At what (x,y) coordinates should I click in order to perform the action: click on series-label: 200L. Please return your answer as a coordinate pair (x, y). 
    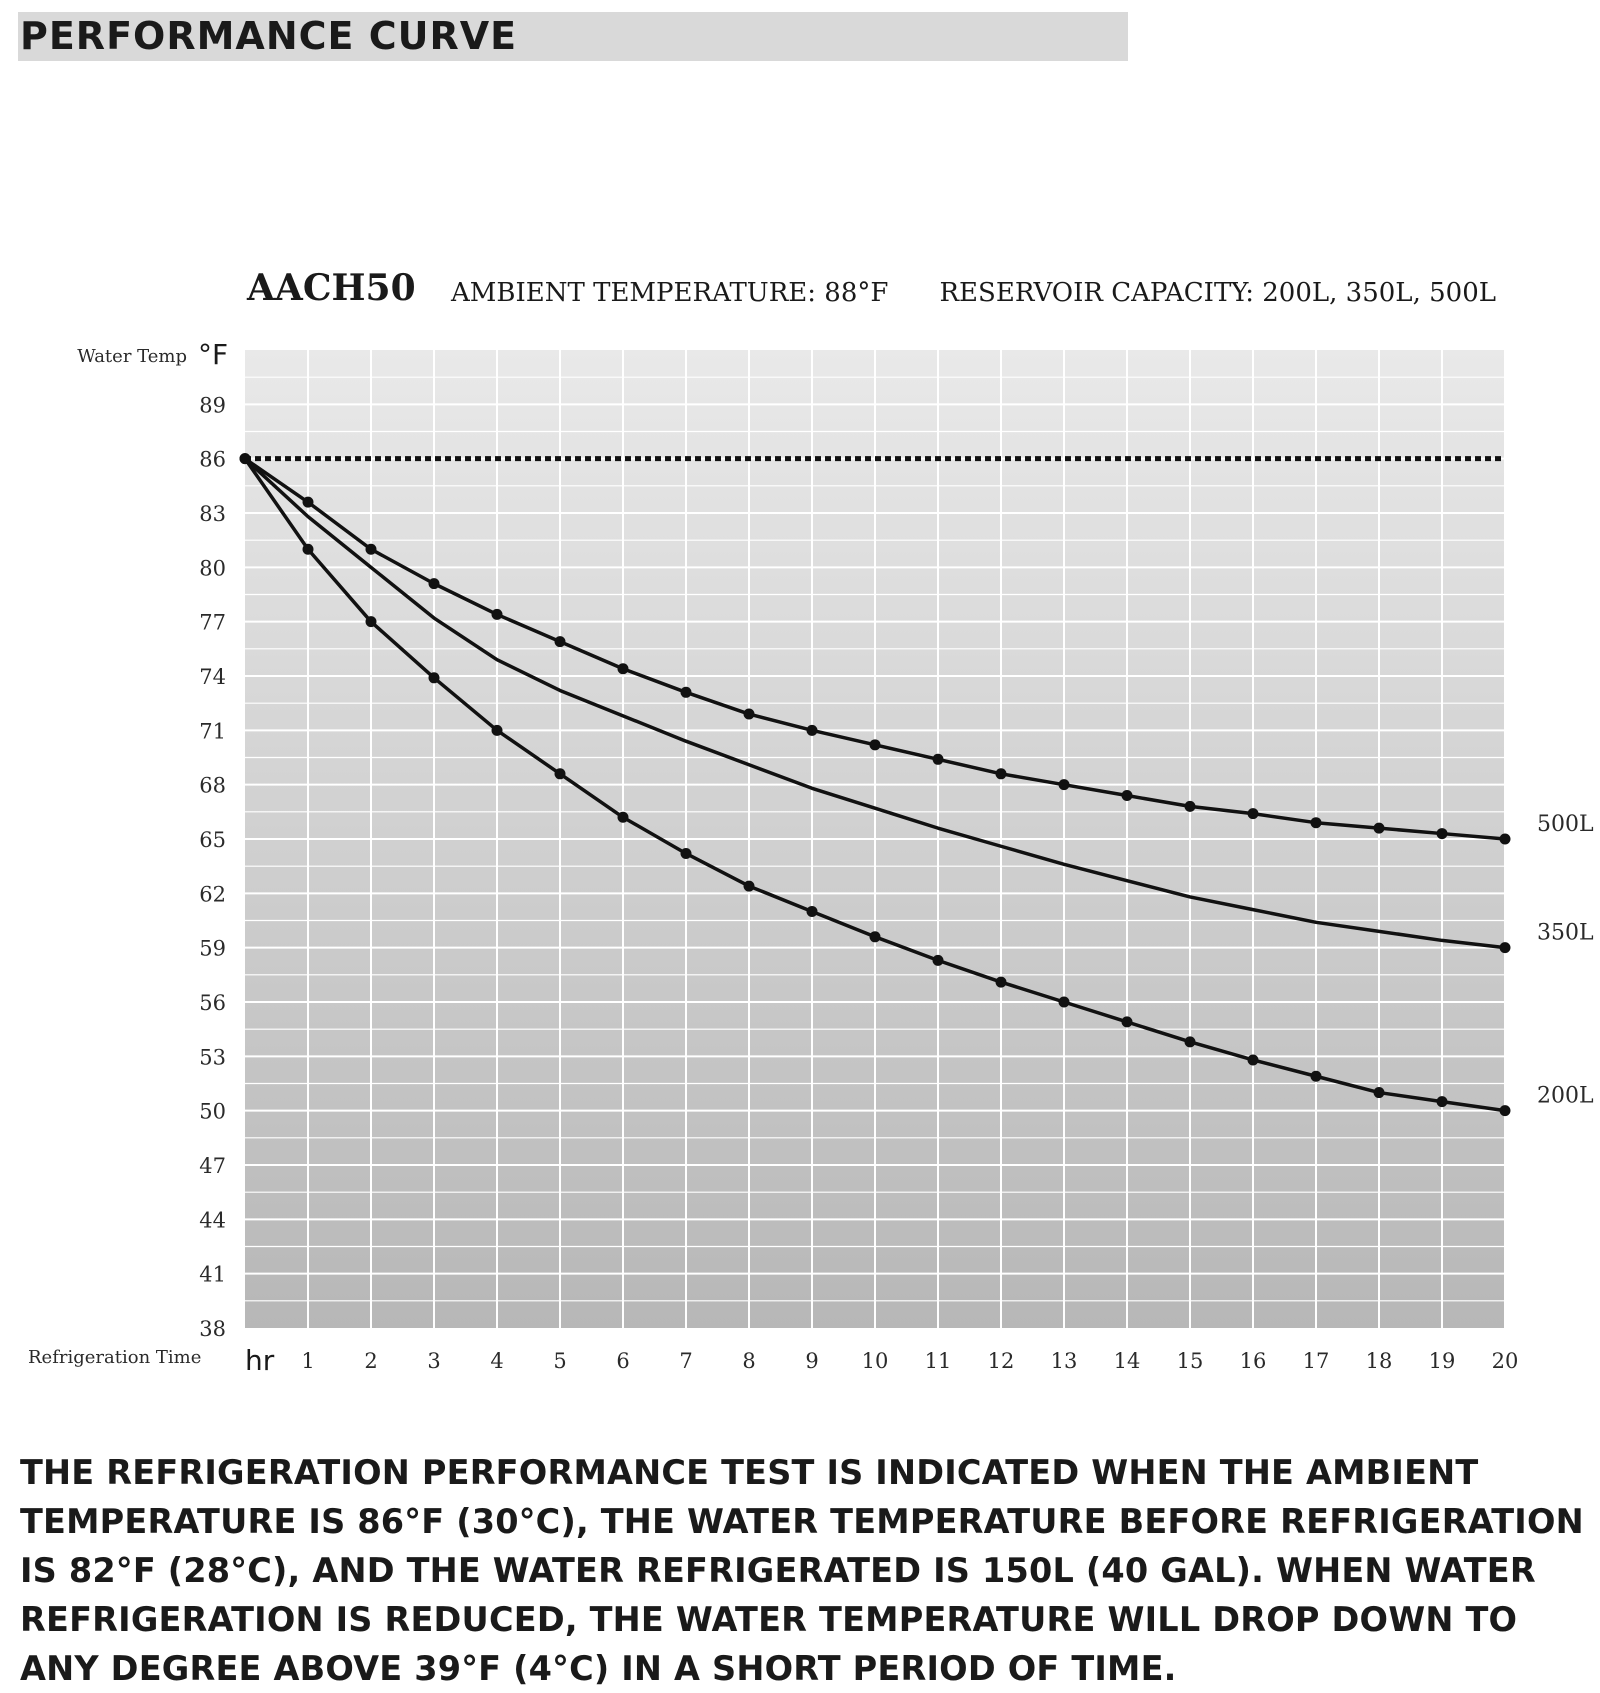
    Looking at the image, I should click on (1565, 1096).